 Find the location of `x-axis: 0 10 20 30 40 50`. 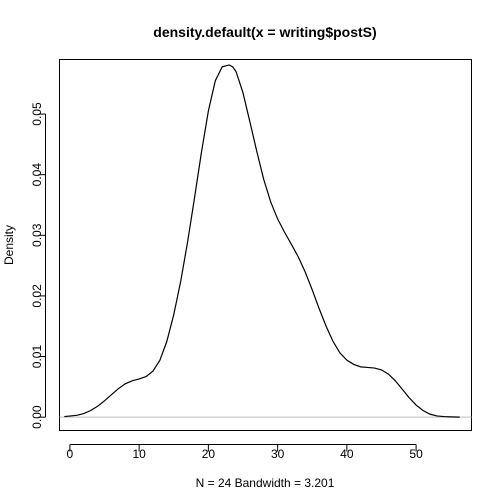

x-axis: 0 10 20 30 40 50 is located at coordinates (245, 452).